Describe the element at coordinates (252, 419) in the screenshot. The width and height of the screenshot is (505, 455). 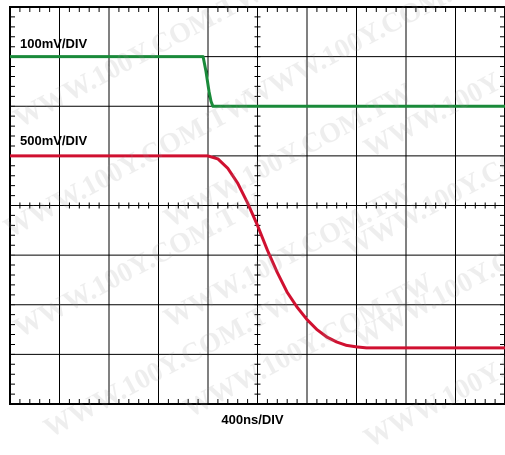
I see `timebase-label: 400ns/DIV` at that location.